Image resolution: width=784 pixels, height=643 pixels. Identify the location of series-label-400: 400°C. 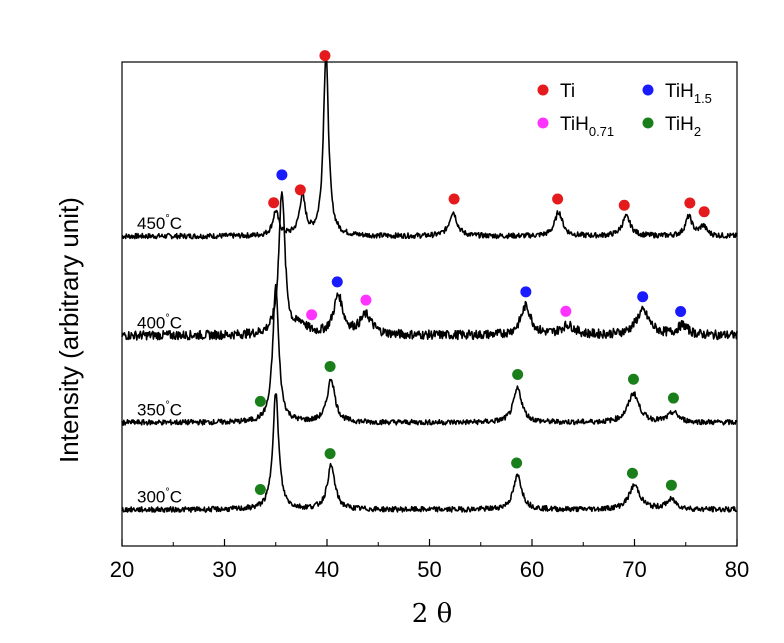
(159, 322).